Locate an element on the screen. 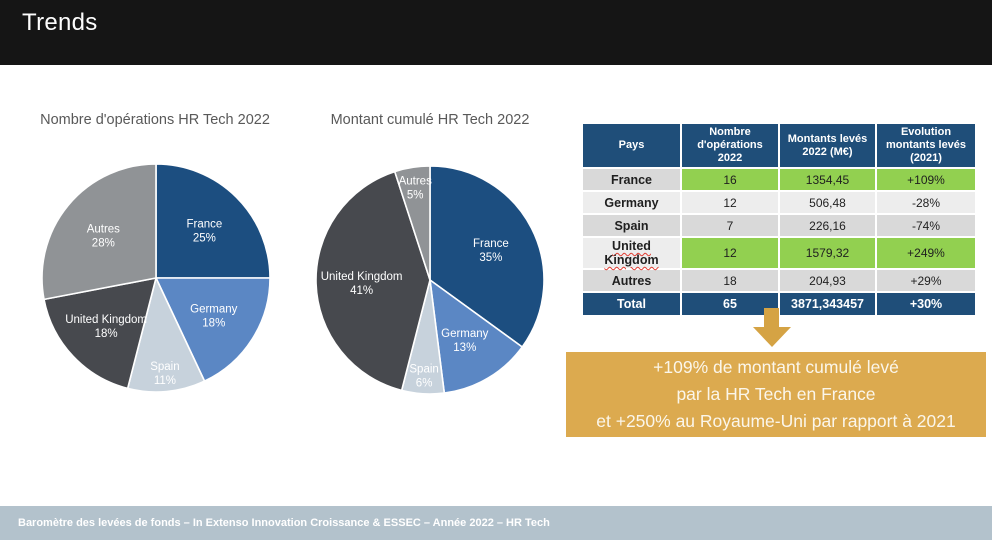 Image resolution: width=992 pixels, height=540 pixels. country-name-cell: Germany is located at coordinates (631, 202).